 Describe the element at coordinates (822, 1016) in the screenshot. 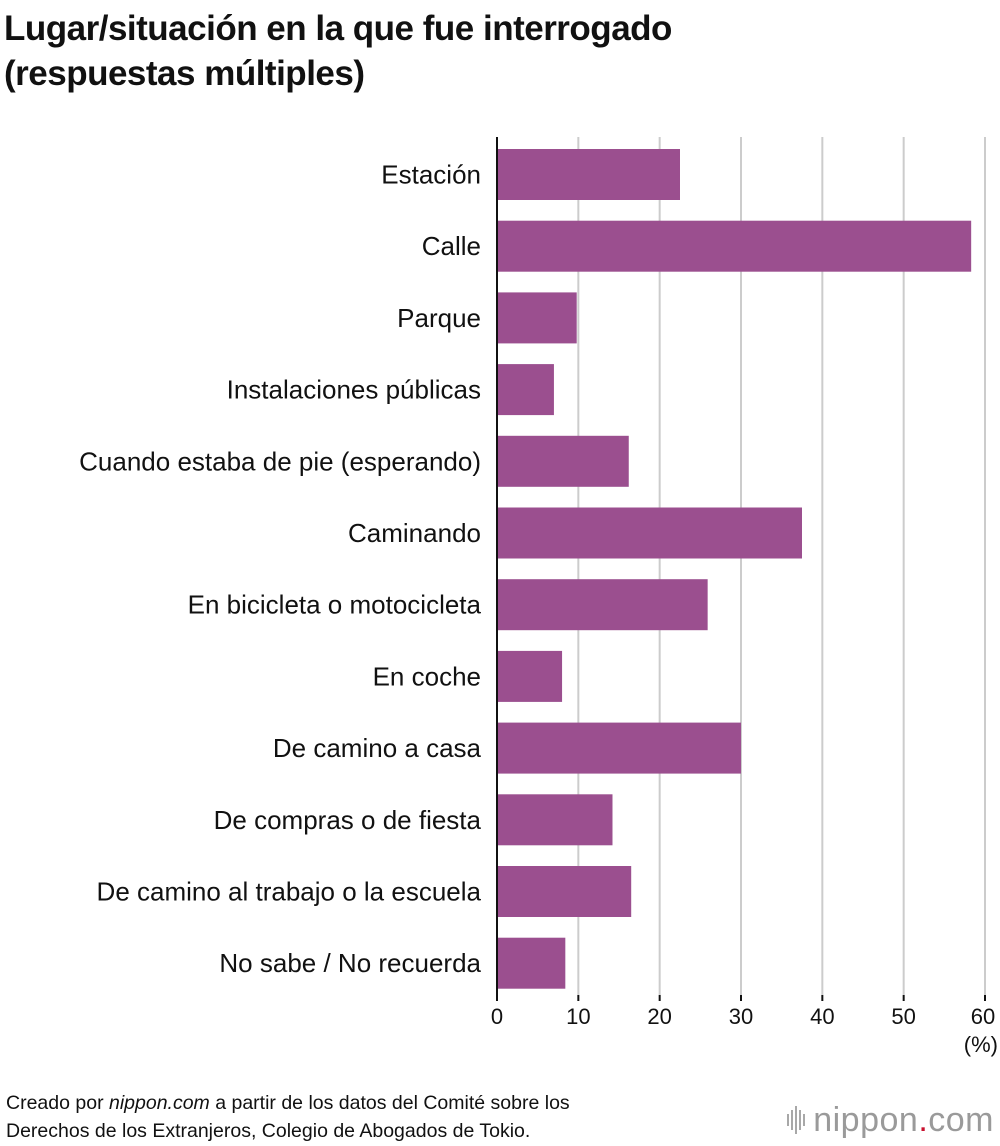

I see `x-tick-label-40: 40` at that location.